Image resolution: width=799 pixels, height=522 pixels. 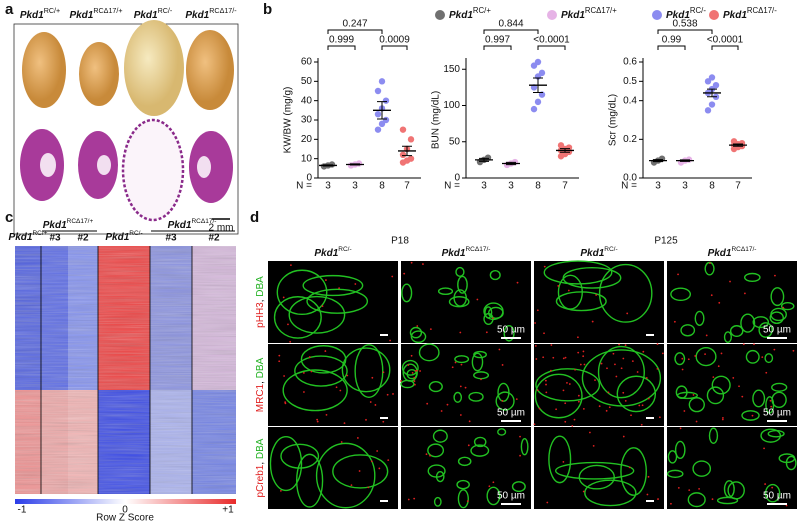 I want to click on genotype-label: Pkd1RC/+, so click(x=470, y=13).